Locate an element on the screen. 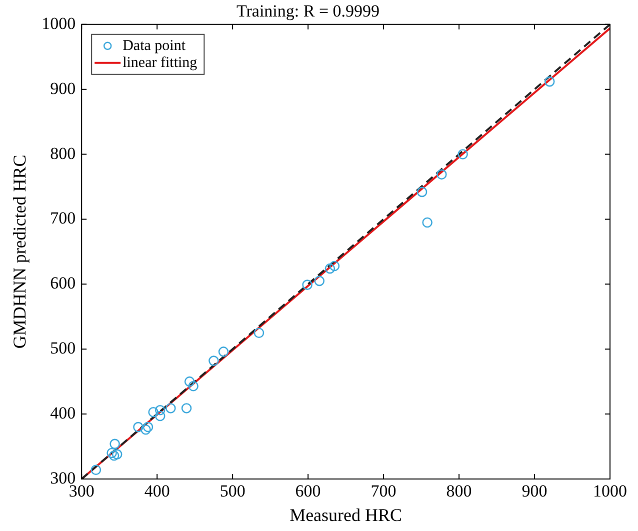 The image size is (638, 531). legend-label: Data point is located at coordinates (154, 46).